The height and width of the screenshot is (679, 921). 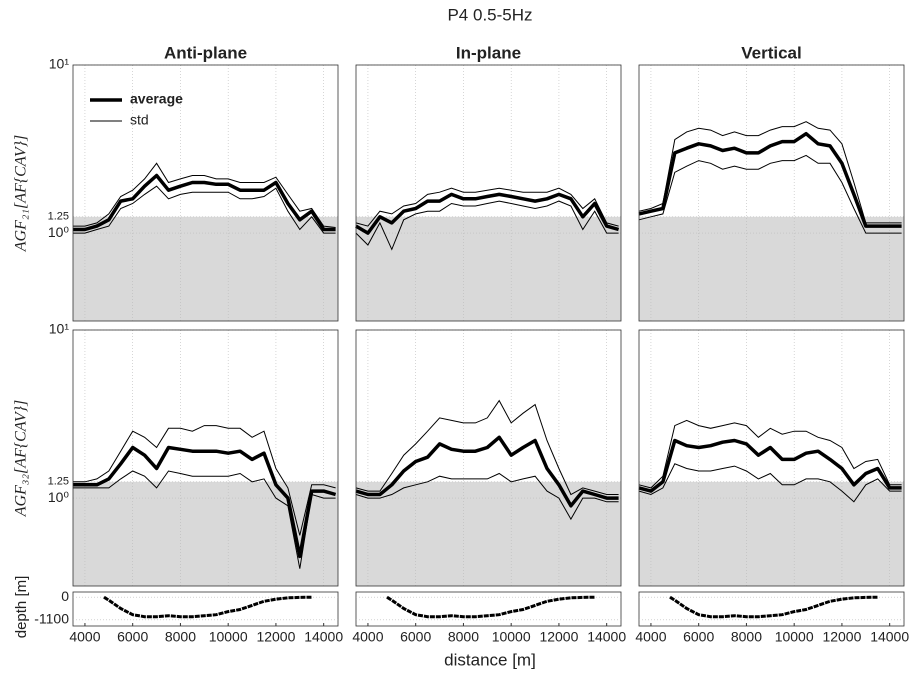 What do you see at coordinates (51, 619) in the screenshot?
I see `depth-tick-label: -1100` at bounding box center [51, 619].